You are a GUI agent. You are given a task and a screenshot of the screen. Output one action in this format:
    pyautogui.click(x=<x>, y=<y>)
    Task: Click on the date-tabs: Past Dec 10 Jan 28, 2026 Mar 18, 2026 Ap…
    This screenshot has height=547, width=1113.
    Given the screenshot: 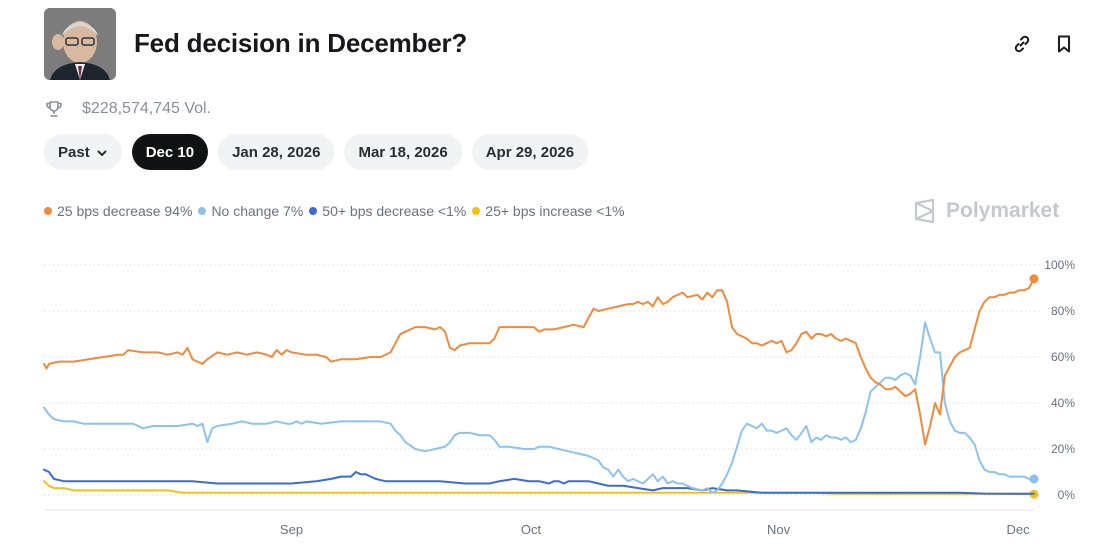 What is the action you would take?
    pyautogui.click(x=316, y=152)
    